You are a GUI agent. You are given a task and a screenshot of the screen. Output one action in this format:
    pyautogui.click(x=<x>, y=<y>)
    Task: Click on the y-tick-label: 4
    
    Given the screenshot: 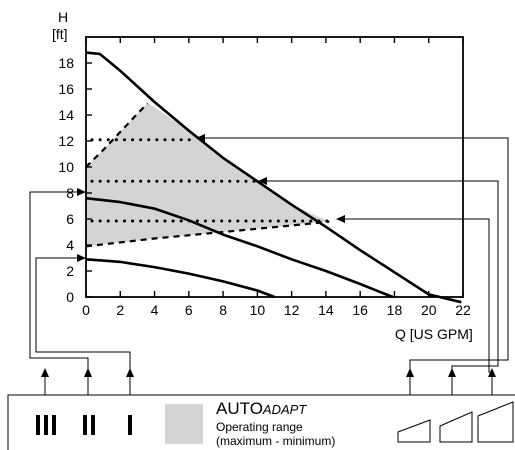 What is the action you would take?
    pyautogui.click(x=70, y=245)
    